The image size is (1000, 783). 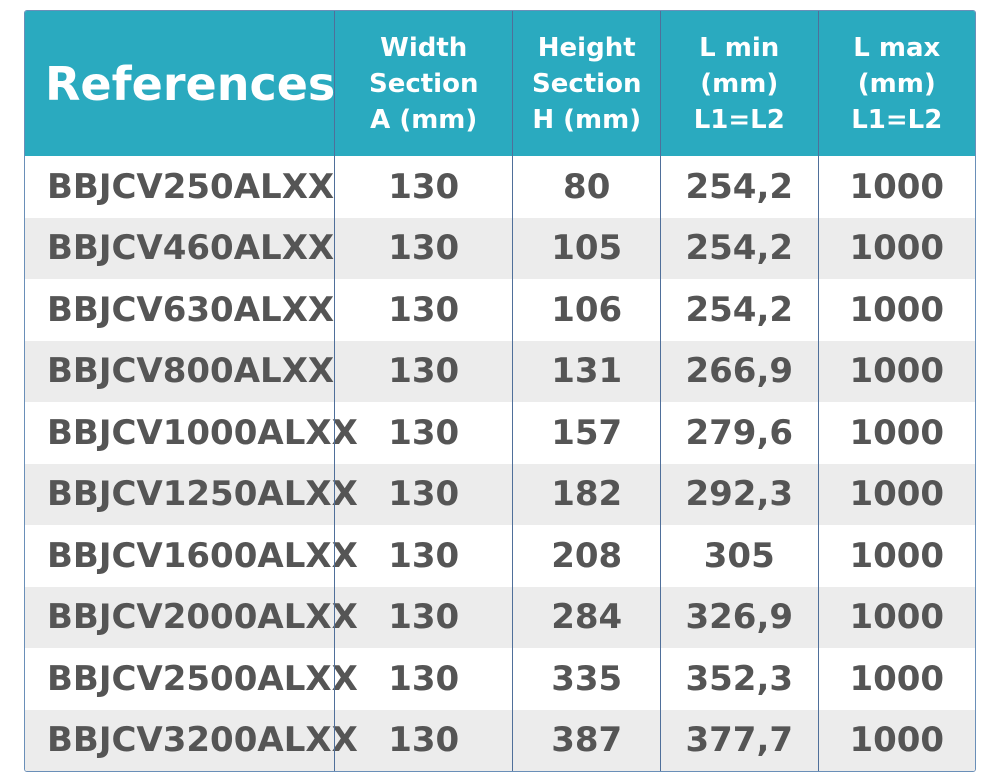 I want to click on header-text: Width, so click(x=424, y=47).